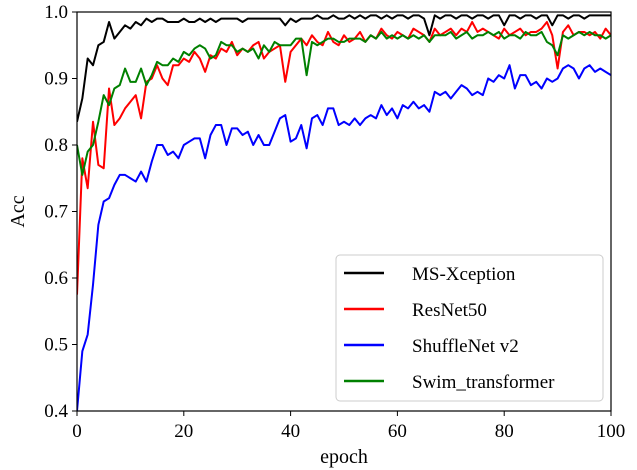  Describe the element at coordinates (504, 431) in the screenshot. I see `x-tick-label: 80` at that location.